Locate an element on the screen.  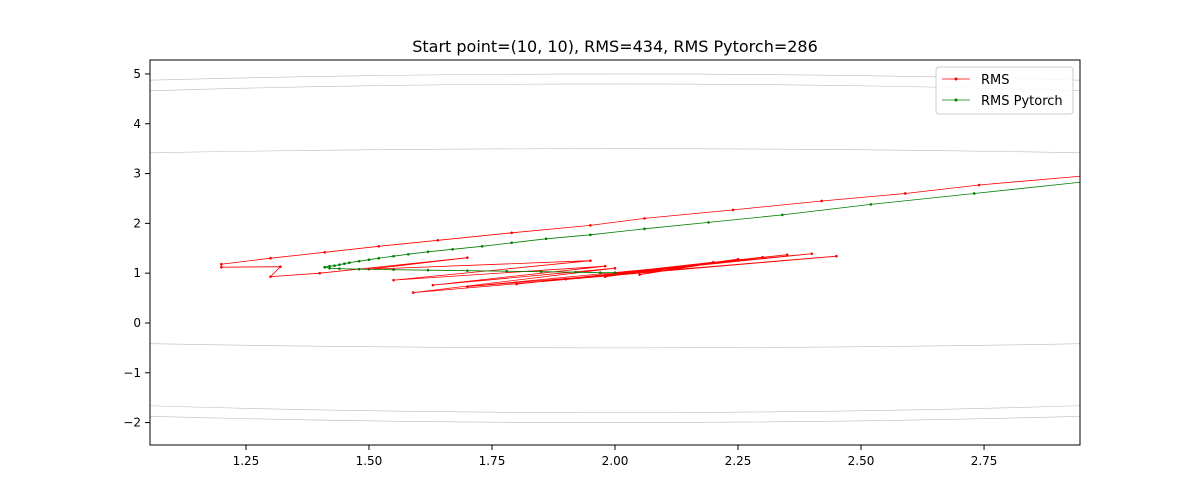
legend-label: RMS Pytorch is located at coordinates (1022, 101).